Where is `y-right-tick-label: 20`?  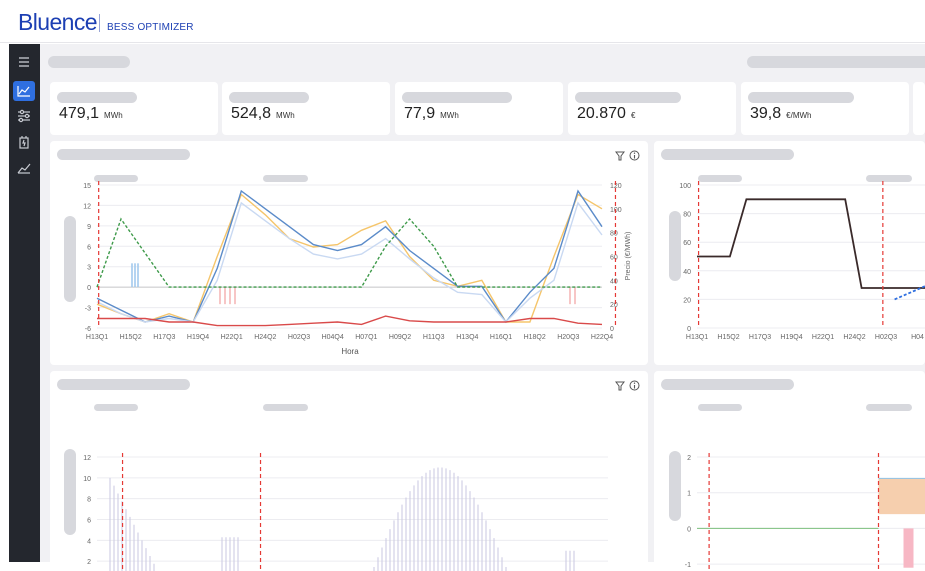
y-right-tick-label: 20 is located at coordinates (614, 305).